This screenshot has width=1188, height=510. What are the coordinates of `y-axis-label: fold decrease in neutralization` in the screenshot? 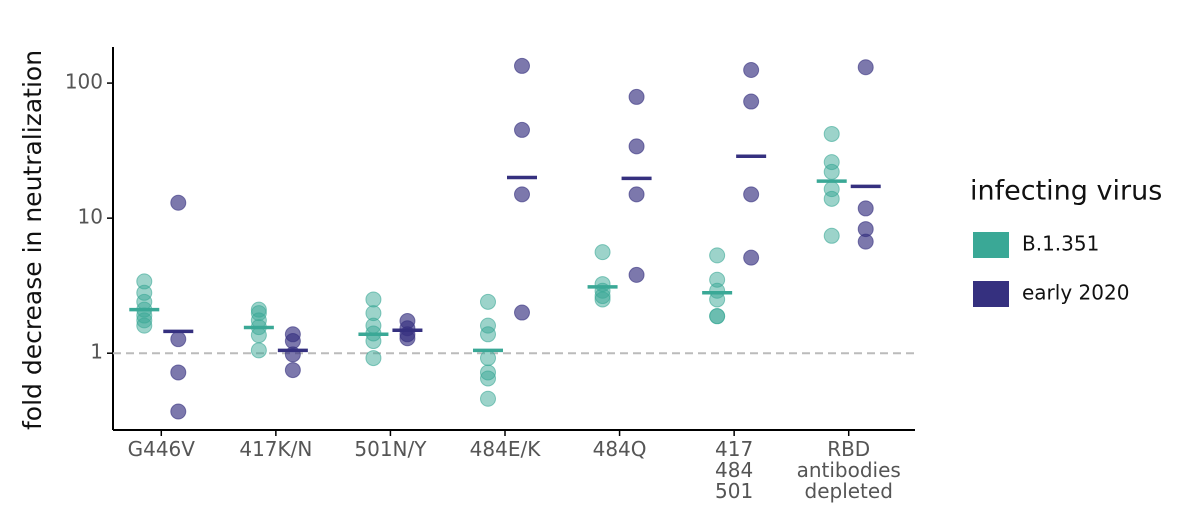 It's located at (32, 240).